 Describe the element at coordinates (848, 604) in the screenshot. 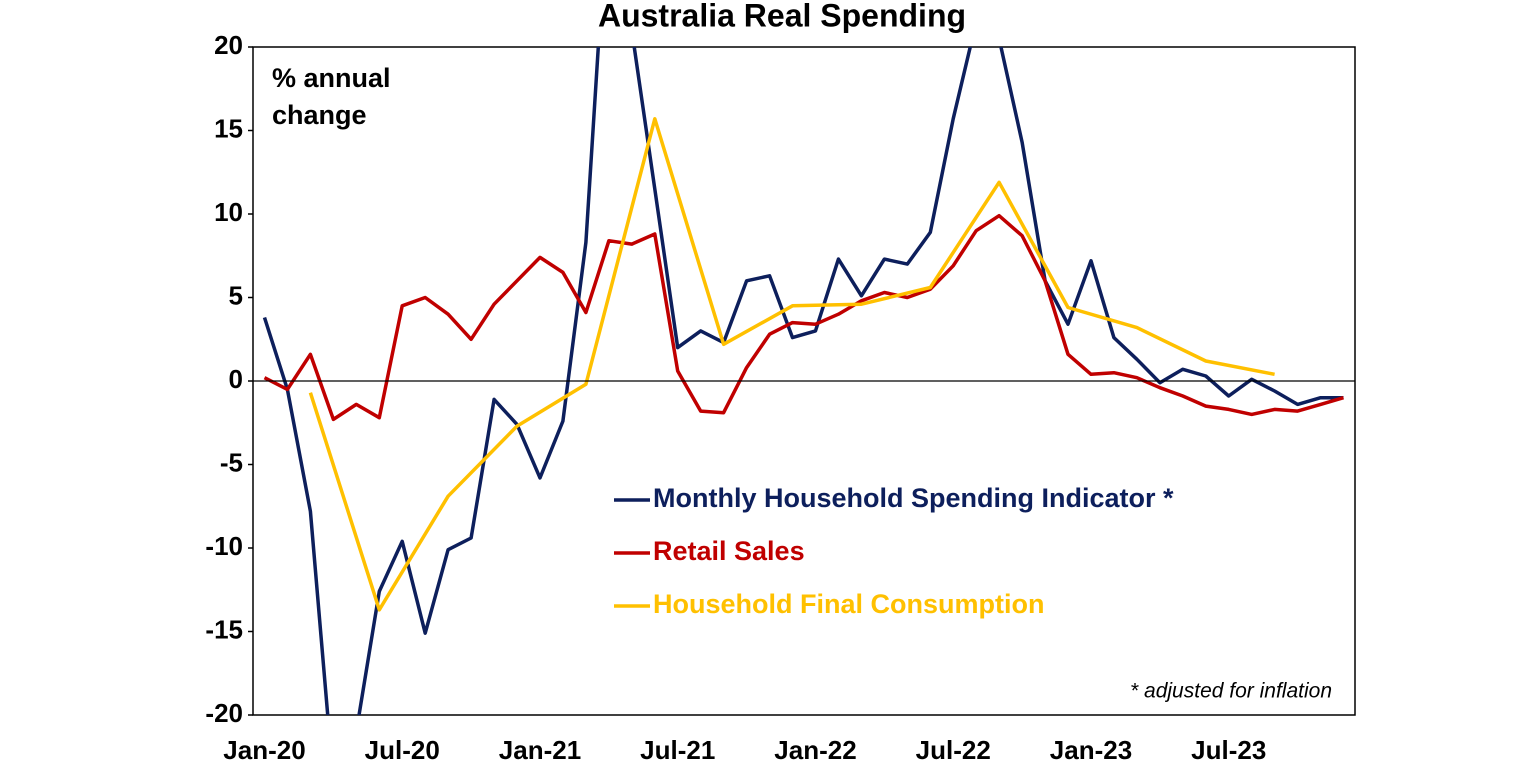

I see `legend-label: Household Final Consumption` at that location.